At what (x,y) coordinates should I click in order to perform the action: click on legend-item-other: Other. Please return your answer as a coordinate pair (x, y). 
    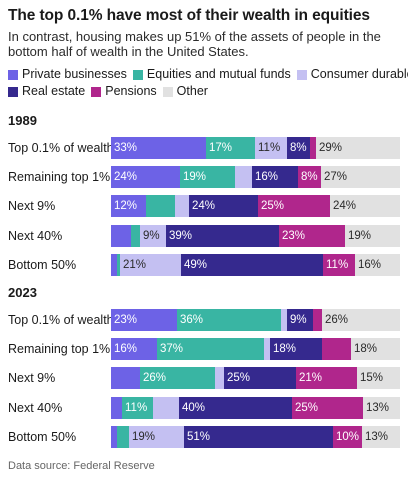
    Looking at the image, I should click on (185, 91).